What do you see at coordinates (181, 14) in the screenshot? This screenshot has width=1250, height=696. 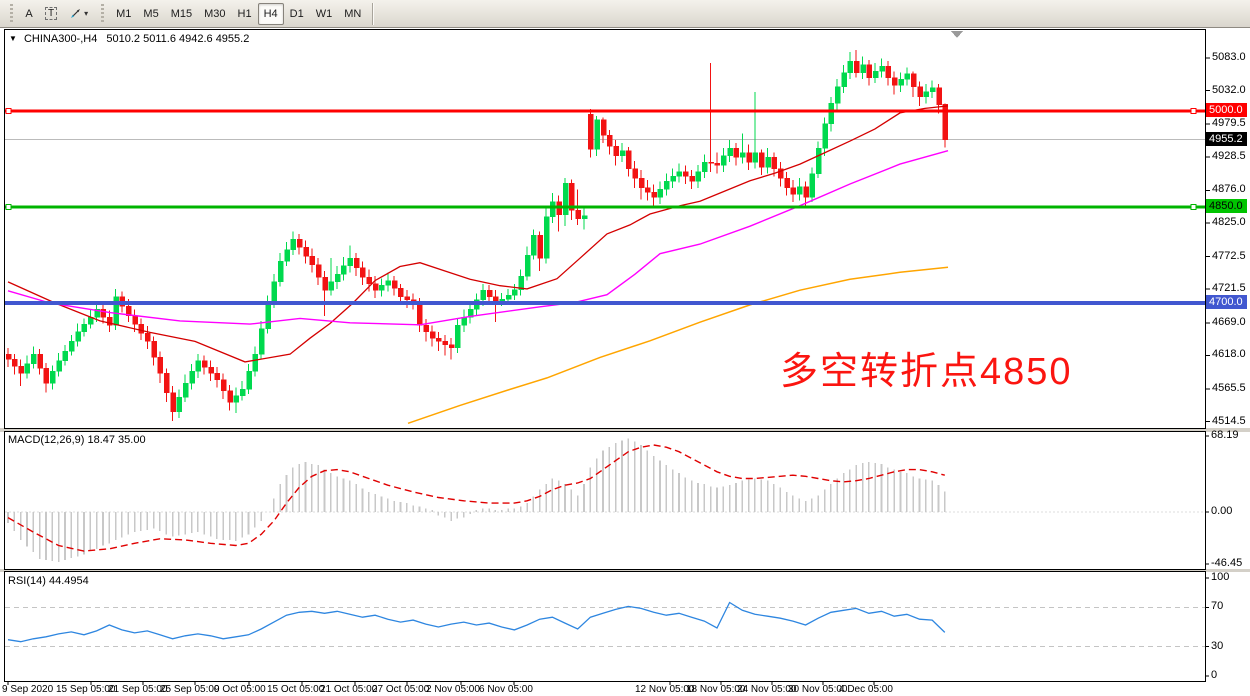 I see `timeframe-button-m15: M15` at bounding box center [181, 14].